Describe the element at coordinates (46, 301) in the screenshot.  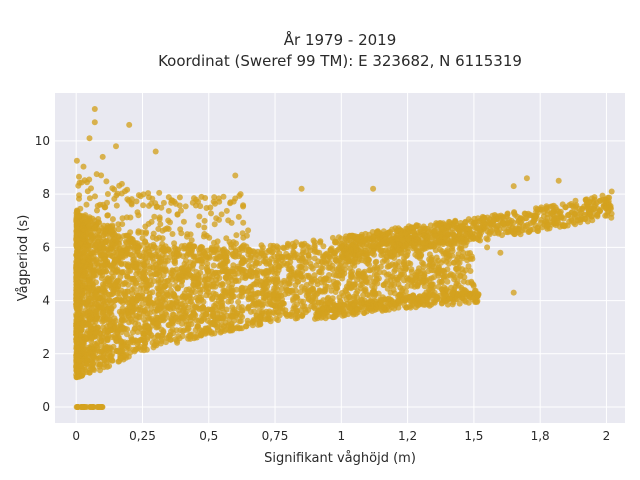
I see `y-tick-label: 4` at that location.